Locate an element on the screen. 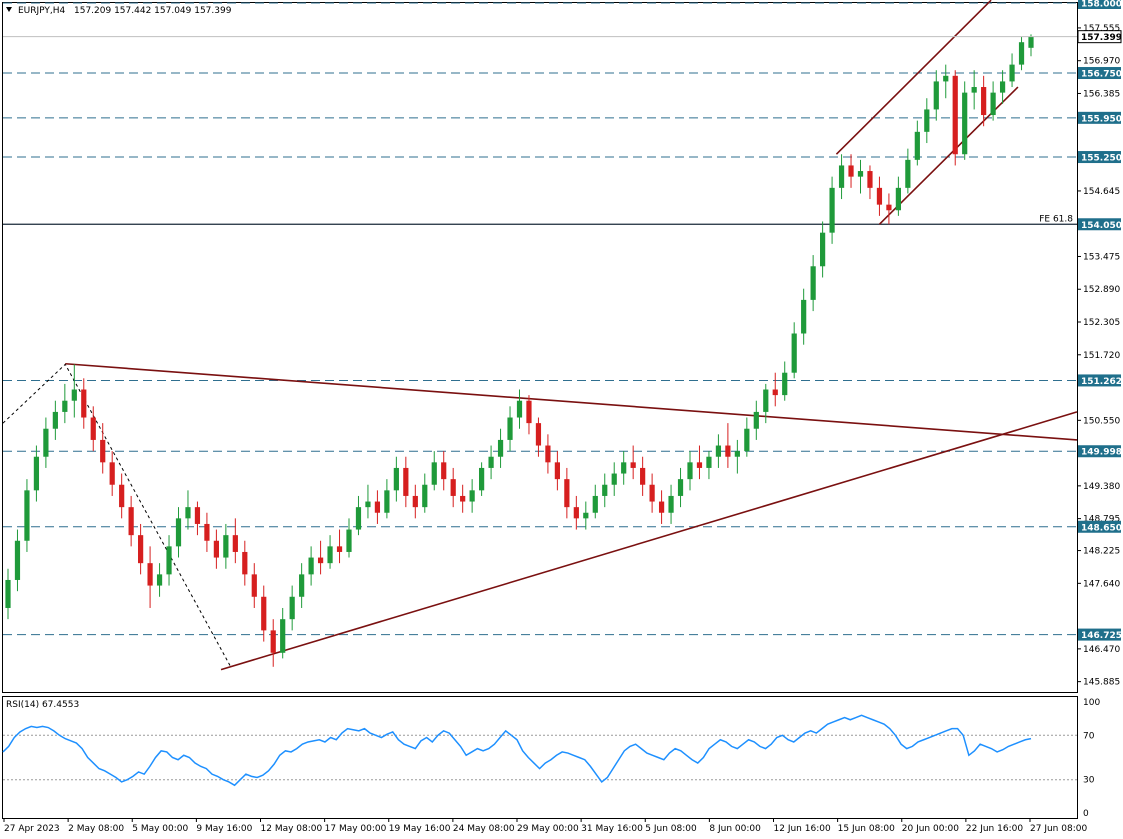  level-badge-label: 156.750 is located at coordinates (1101, 75).